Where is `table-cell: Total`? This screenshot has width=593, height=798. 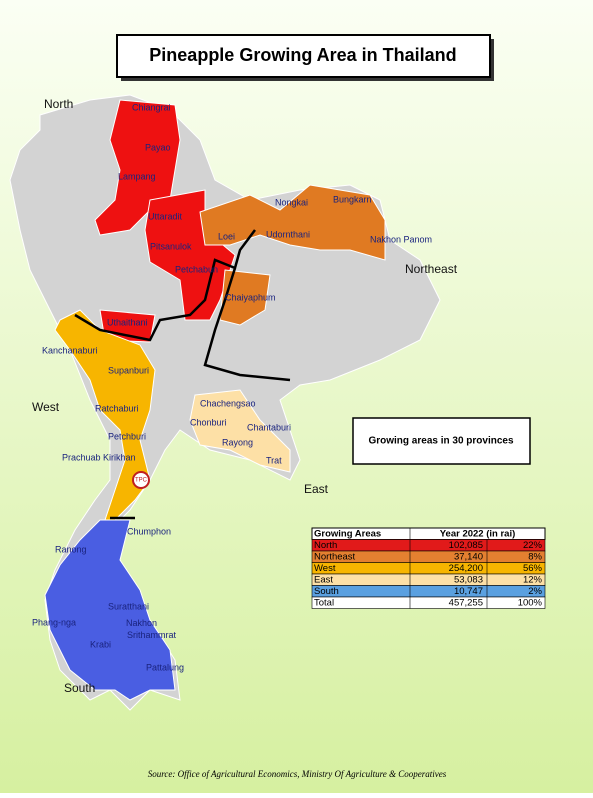
table-cell: Total is located at coordinates (324, 602).